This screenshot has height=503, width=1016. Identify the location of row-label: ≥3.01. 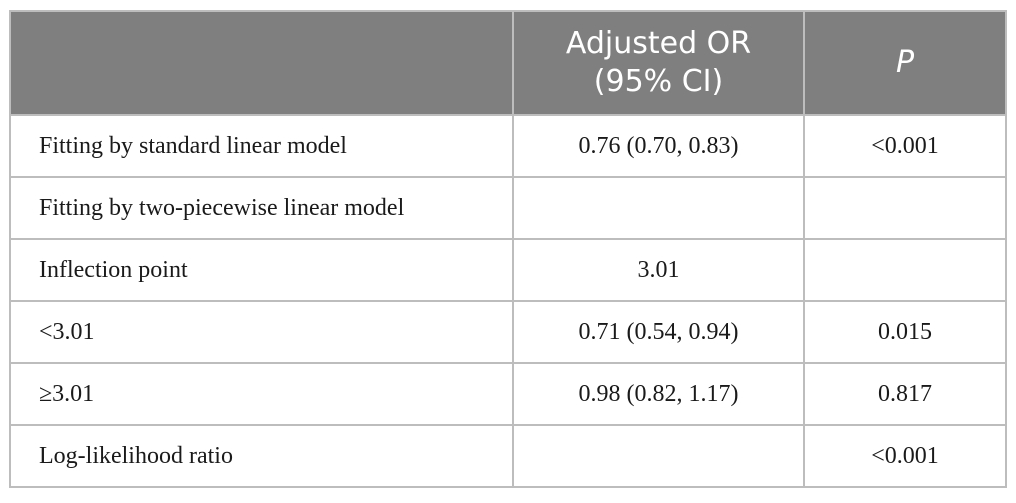
(261, 394).